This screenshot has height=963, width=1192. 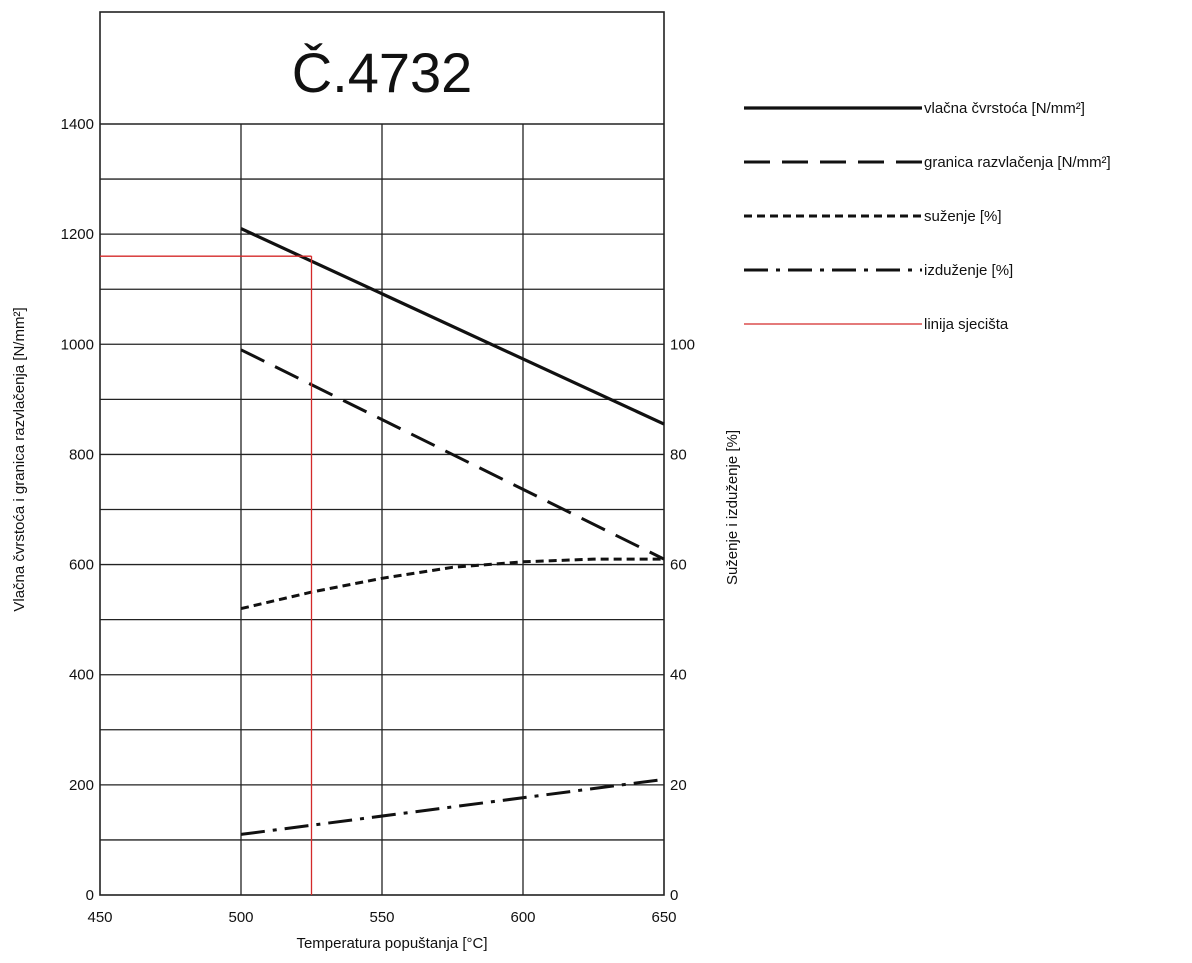 I want to click on y-right-axis-label: Suženje i izduženje [%], so click(x=732, y=507).